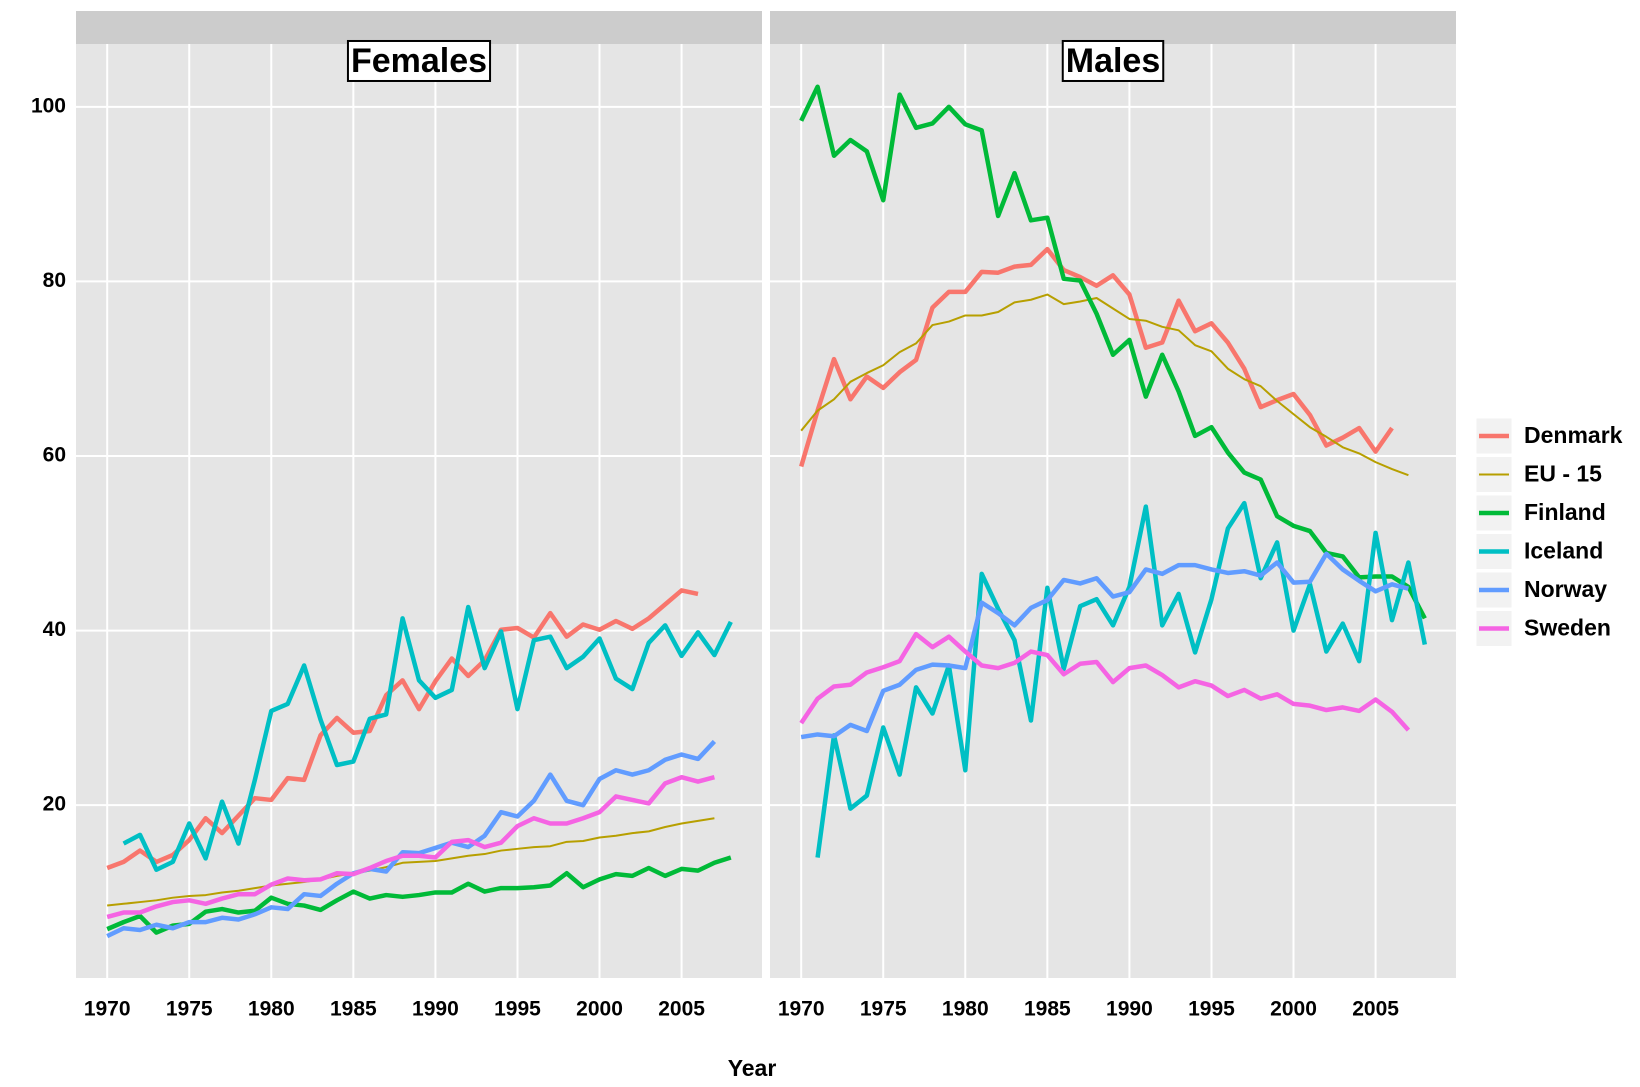 The image size is (1640, 1087). Describe the element at coordinates (54, 455) in the screenshot. I see `y-tick-label: 60` at that location.